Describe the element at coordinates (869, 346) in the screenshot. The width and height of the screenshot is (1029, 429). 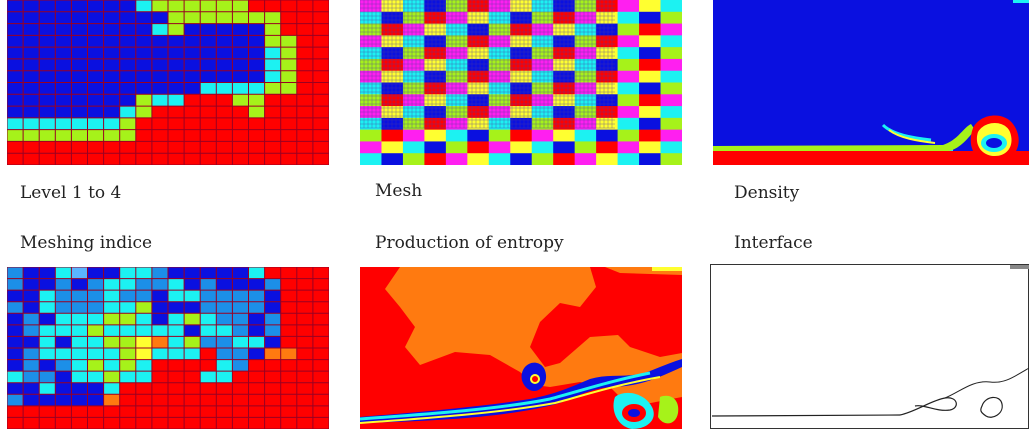
I see `interface-image` at that location.